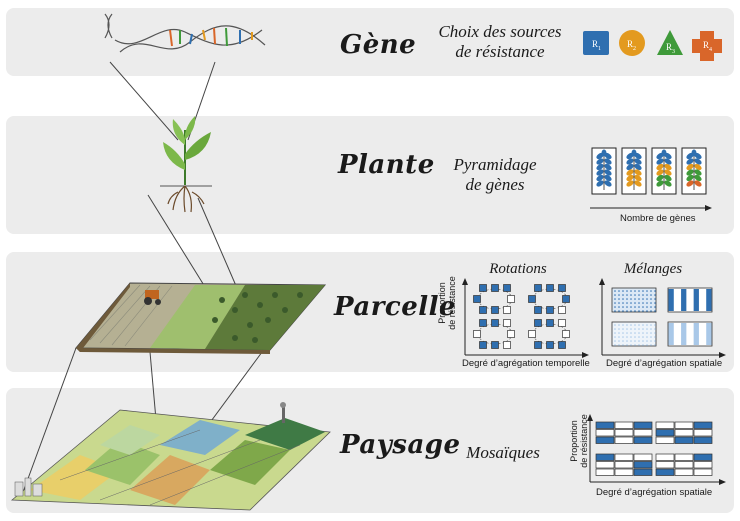 This screenshot has width=740, height=521. Describe the element at coordinates (602, 281) in the screenshot. I see `melanges-y-arrow` at that location.